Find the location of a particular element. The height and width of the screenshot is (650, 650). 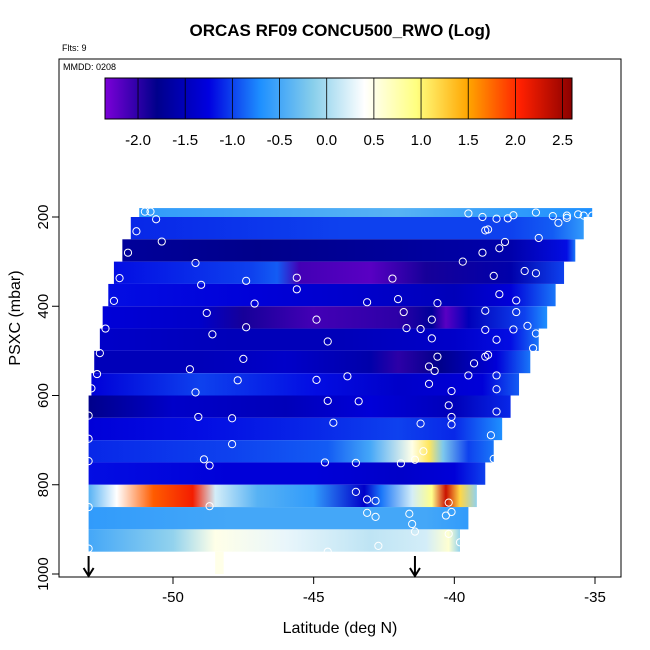

y-axis-label: PSXC (mbar) is located at coordinates (15, 317).